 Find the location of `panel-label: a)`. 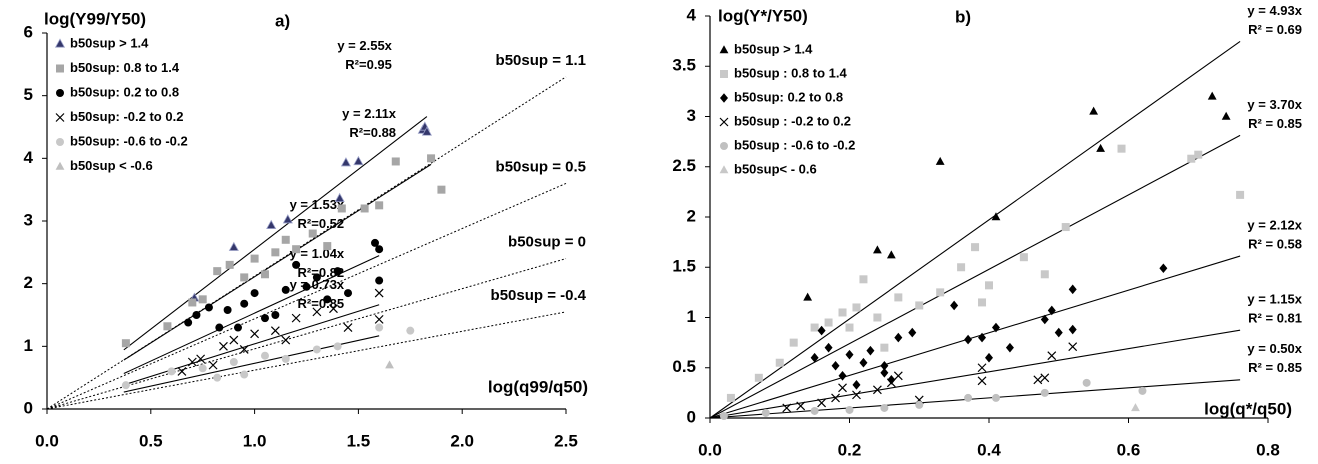

panel-label: a) is located at coordinates (282, 20).